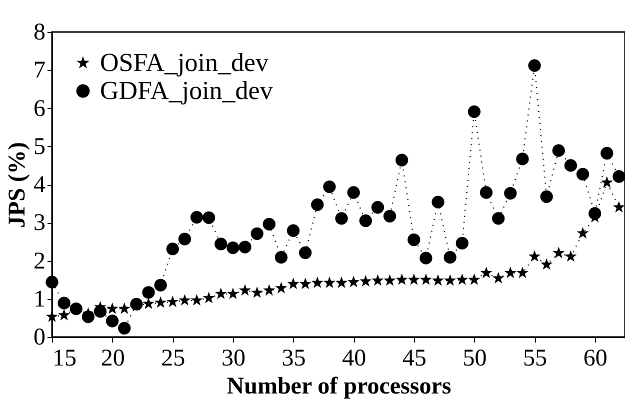  What do you see at coordinates (233, 359) in the screenshot?
I see `x-tick-label: 30` at bounding box center [233, 359].